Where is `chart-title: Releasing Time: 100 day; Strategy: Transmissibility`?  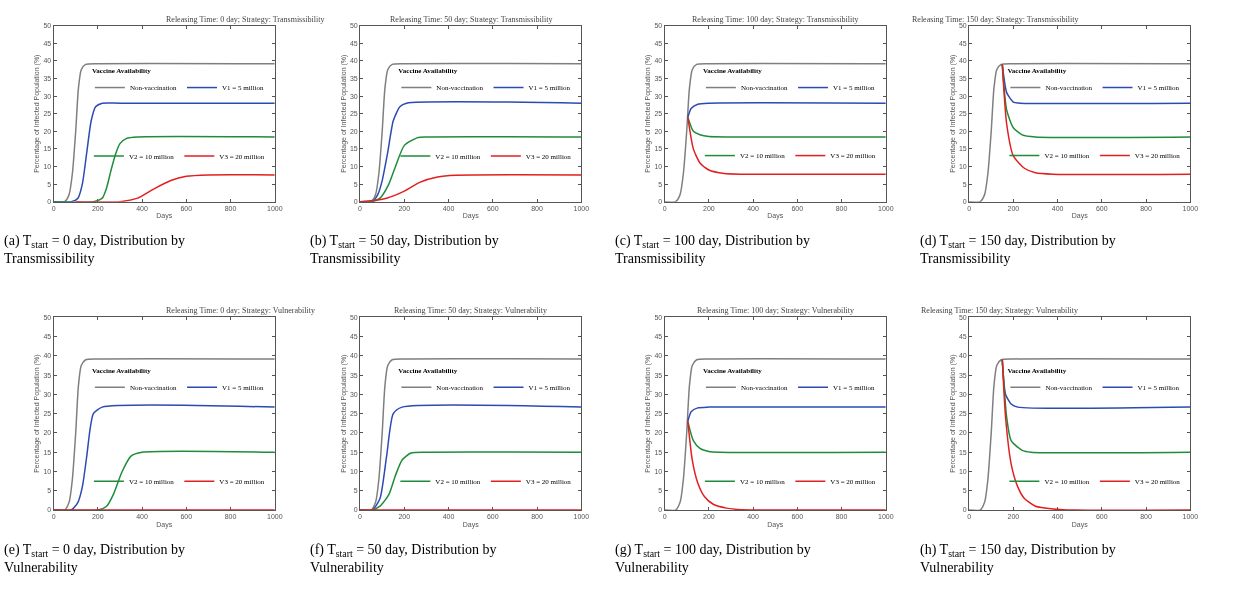
chart-title: Releasing Time: 100 day; Strategy: Transmissibility is located at coordinates (775, 19).